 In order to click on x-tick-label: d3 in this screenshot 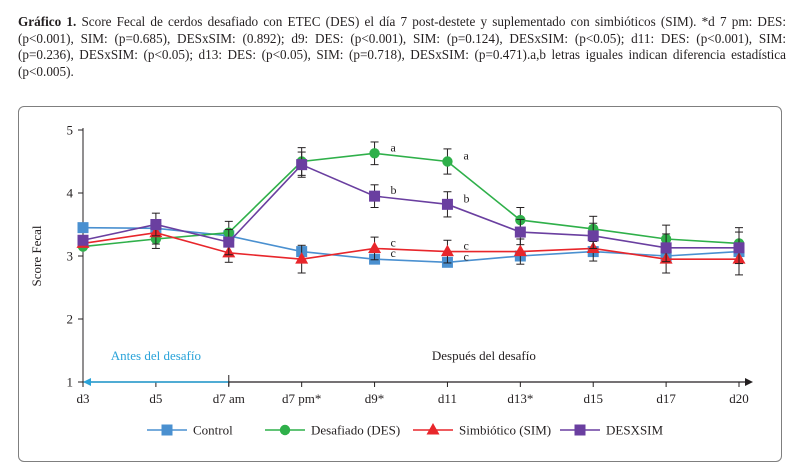, I will do `click(83, 398)`.